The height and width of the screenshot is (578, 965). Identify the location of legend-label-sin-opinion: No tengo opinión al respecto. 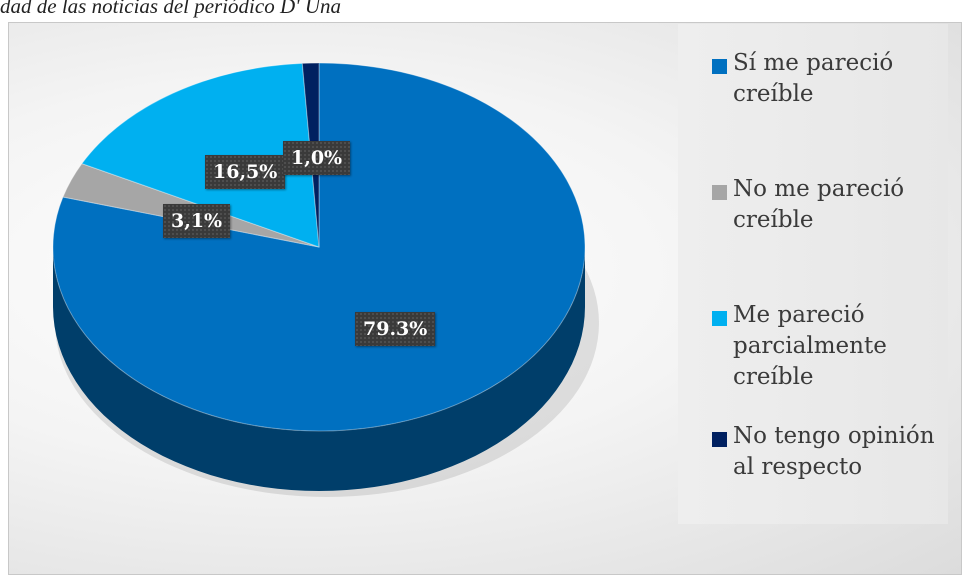
(834, 451).